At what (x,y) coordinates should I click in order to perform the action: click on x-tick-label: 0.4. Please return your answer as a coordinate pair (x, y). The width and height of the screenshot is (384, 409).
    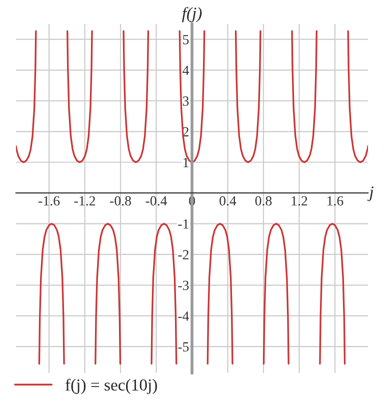
    Looking at the image, I should click on (228, 201).